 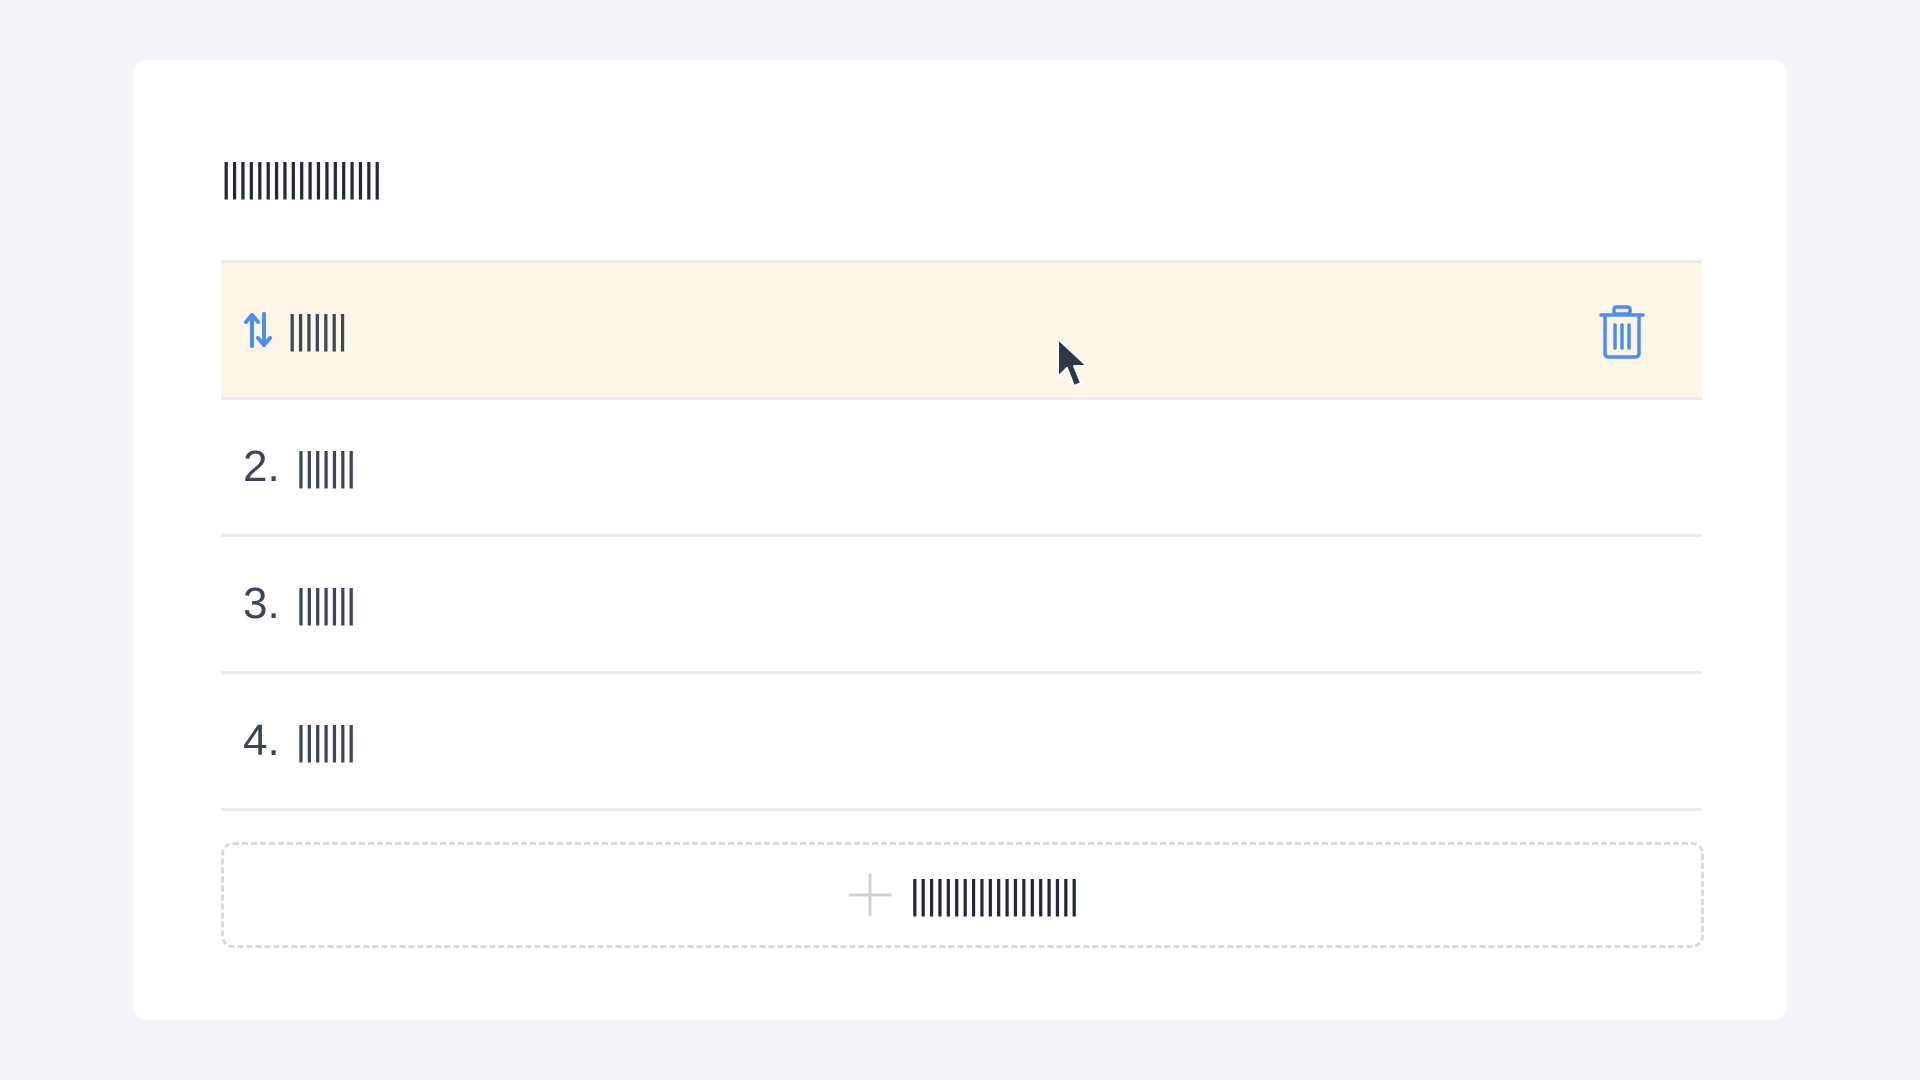 I want to click on list-item: |||||||, so click(x=961, y=331).